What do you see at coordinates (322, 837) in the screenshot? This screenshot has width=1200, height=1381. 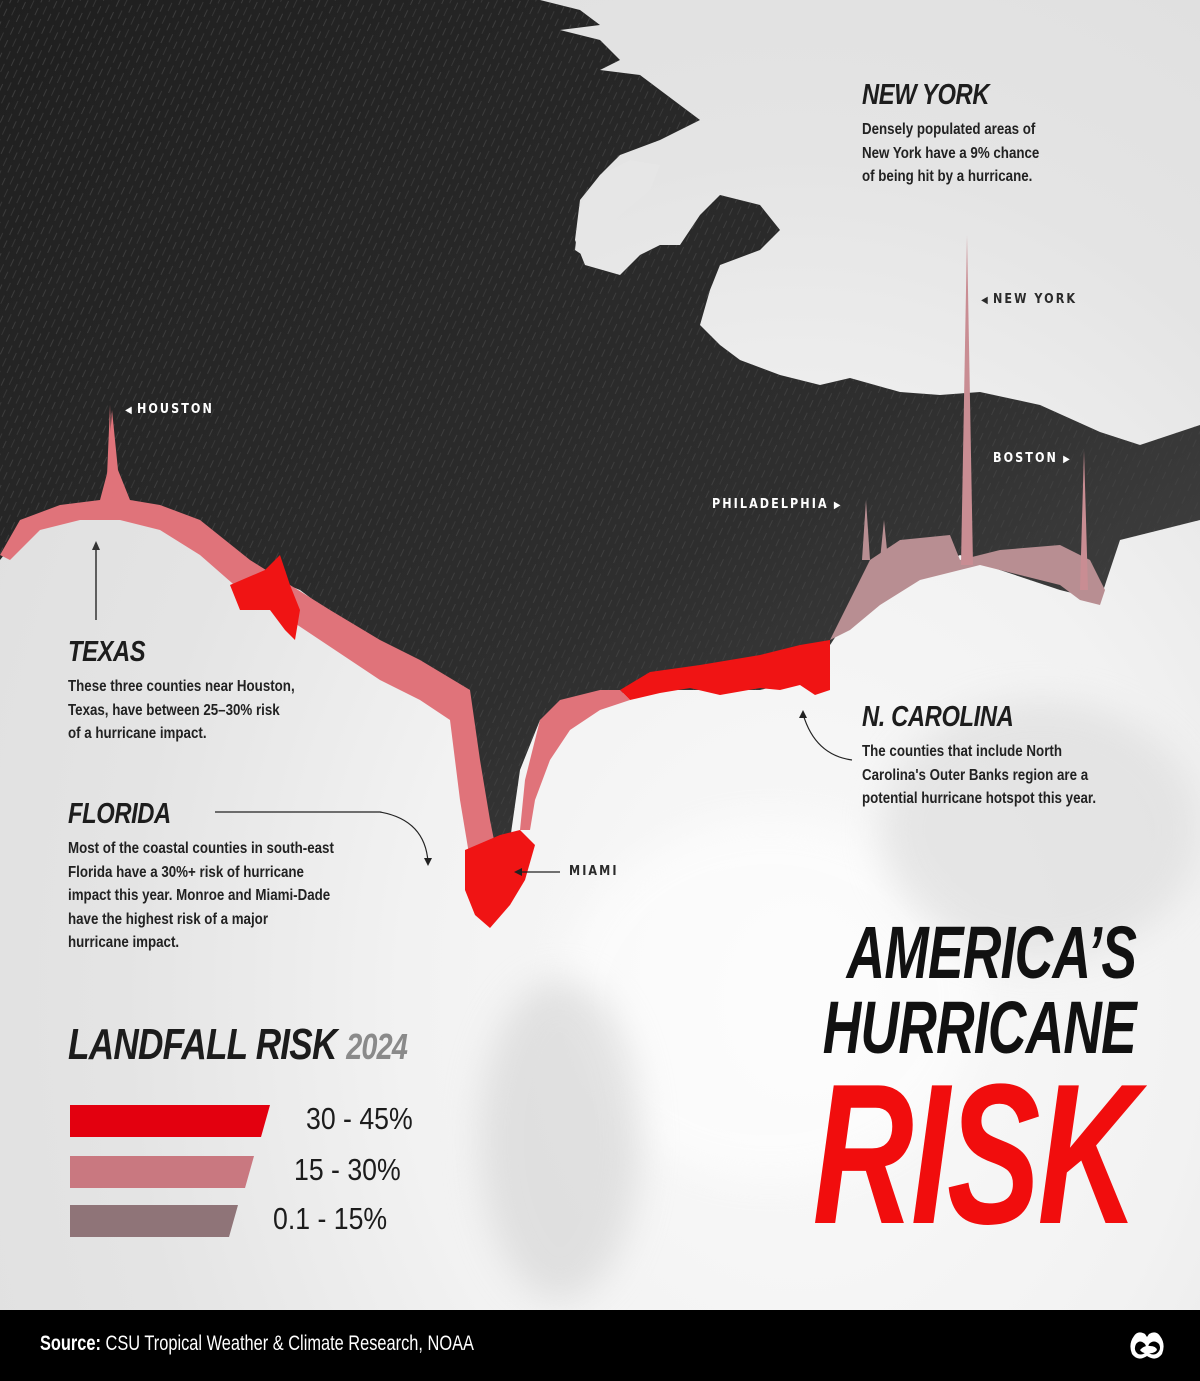 I see `florida-pointer-line` at bounding box center [322, 837].